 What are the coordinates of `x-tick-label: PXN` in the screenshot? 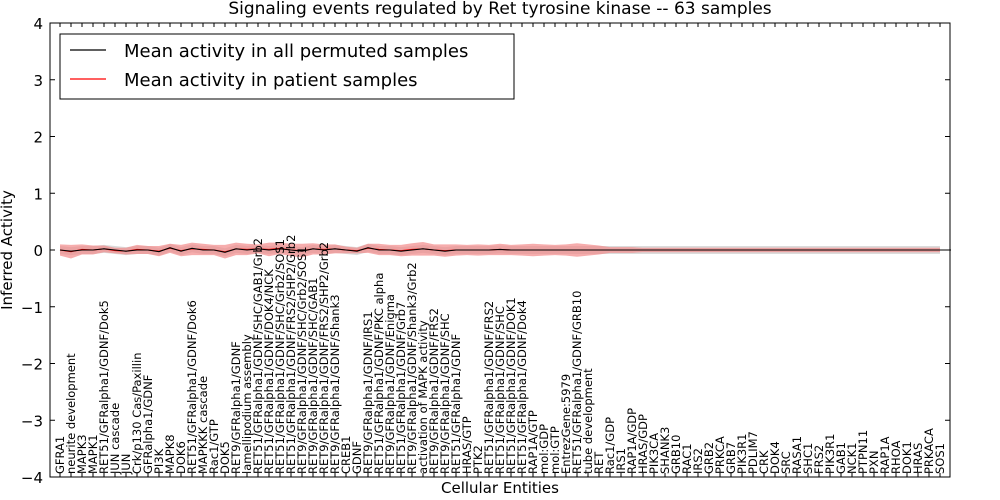 It's located at (874, 462).